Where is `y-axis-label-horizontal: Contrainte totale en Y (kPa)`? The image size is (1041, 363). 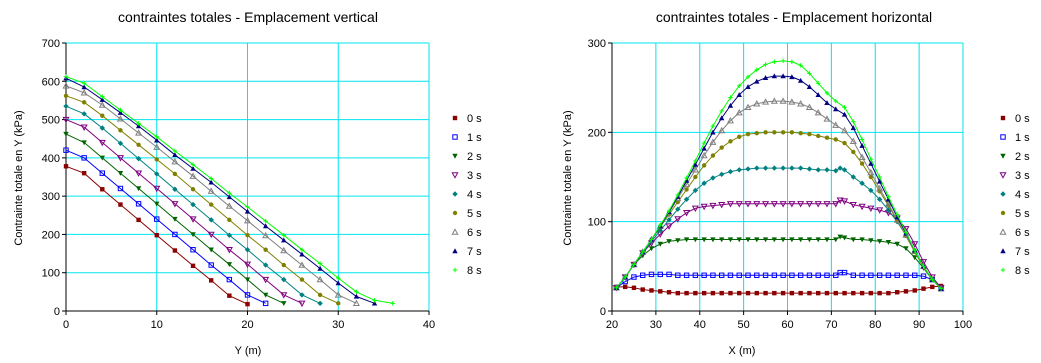
y-axis-label-horizontal: Contrainte totale en Y (kPa) is located at coordinates (568, 177).